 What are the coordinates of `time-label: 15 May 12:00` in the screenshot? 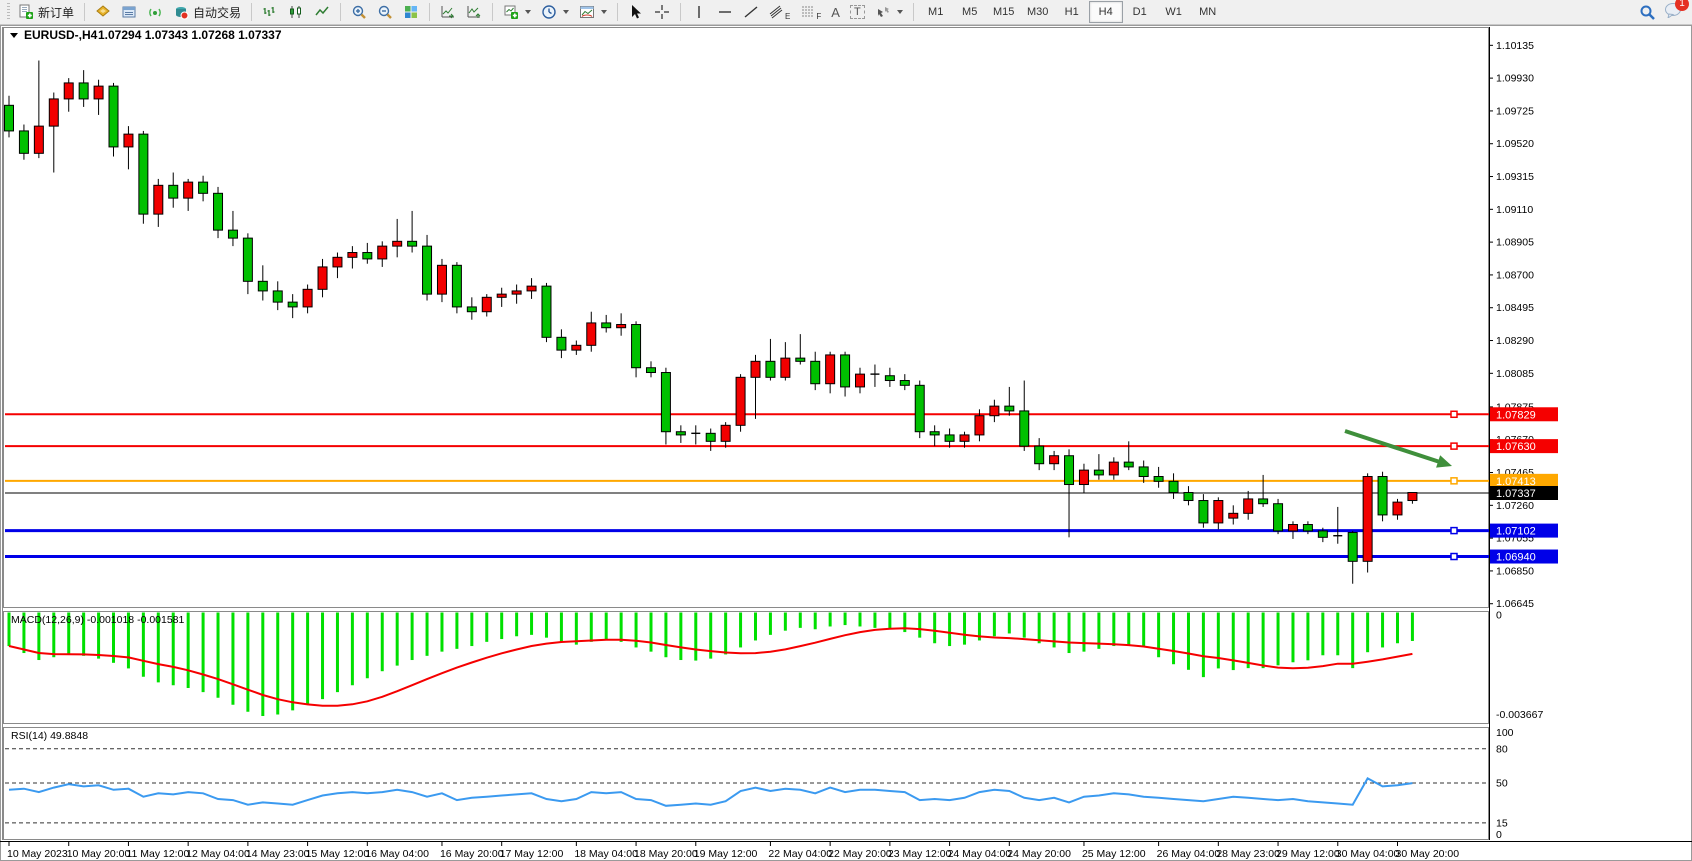 It's located at (338, 854).